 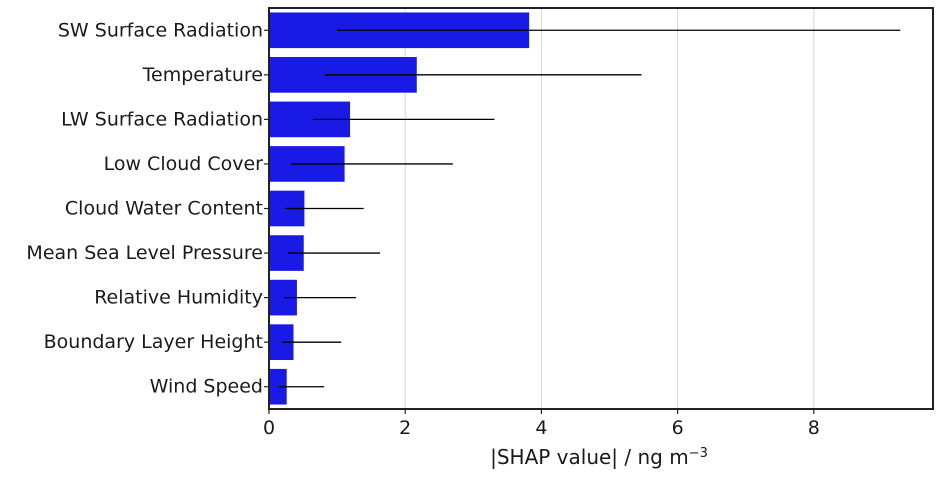 I want to click on y-tick-label: Relative Humidity, so click(x=178, y=298).